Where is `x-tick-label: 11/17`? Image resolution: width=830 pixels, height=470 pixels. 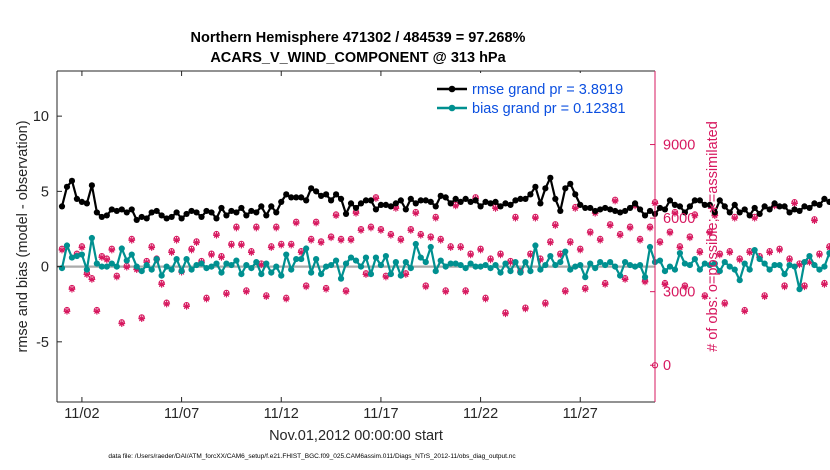
x-tick-label: 11/17 is located at coordinates (380, 414).